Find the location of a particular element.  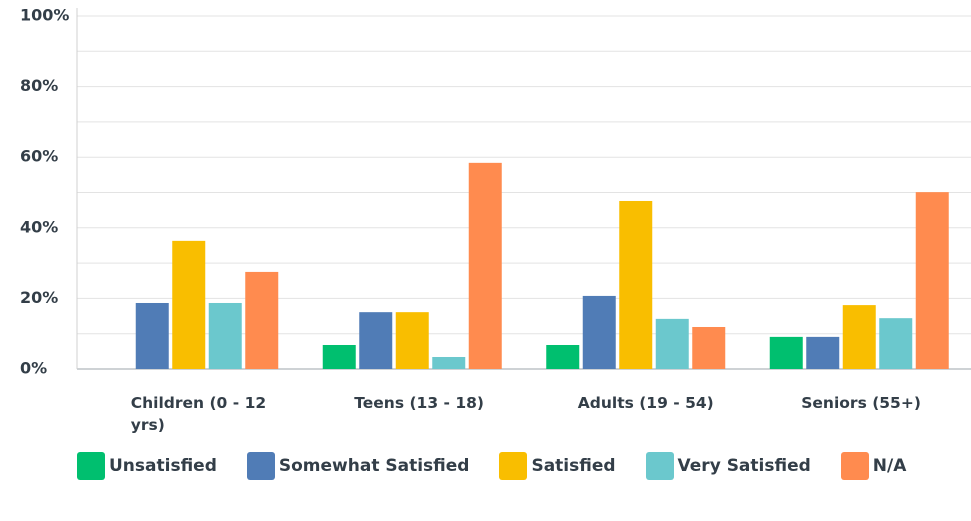

legend-item: N/A is located at coordinates (873, 466).